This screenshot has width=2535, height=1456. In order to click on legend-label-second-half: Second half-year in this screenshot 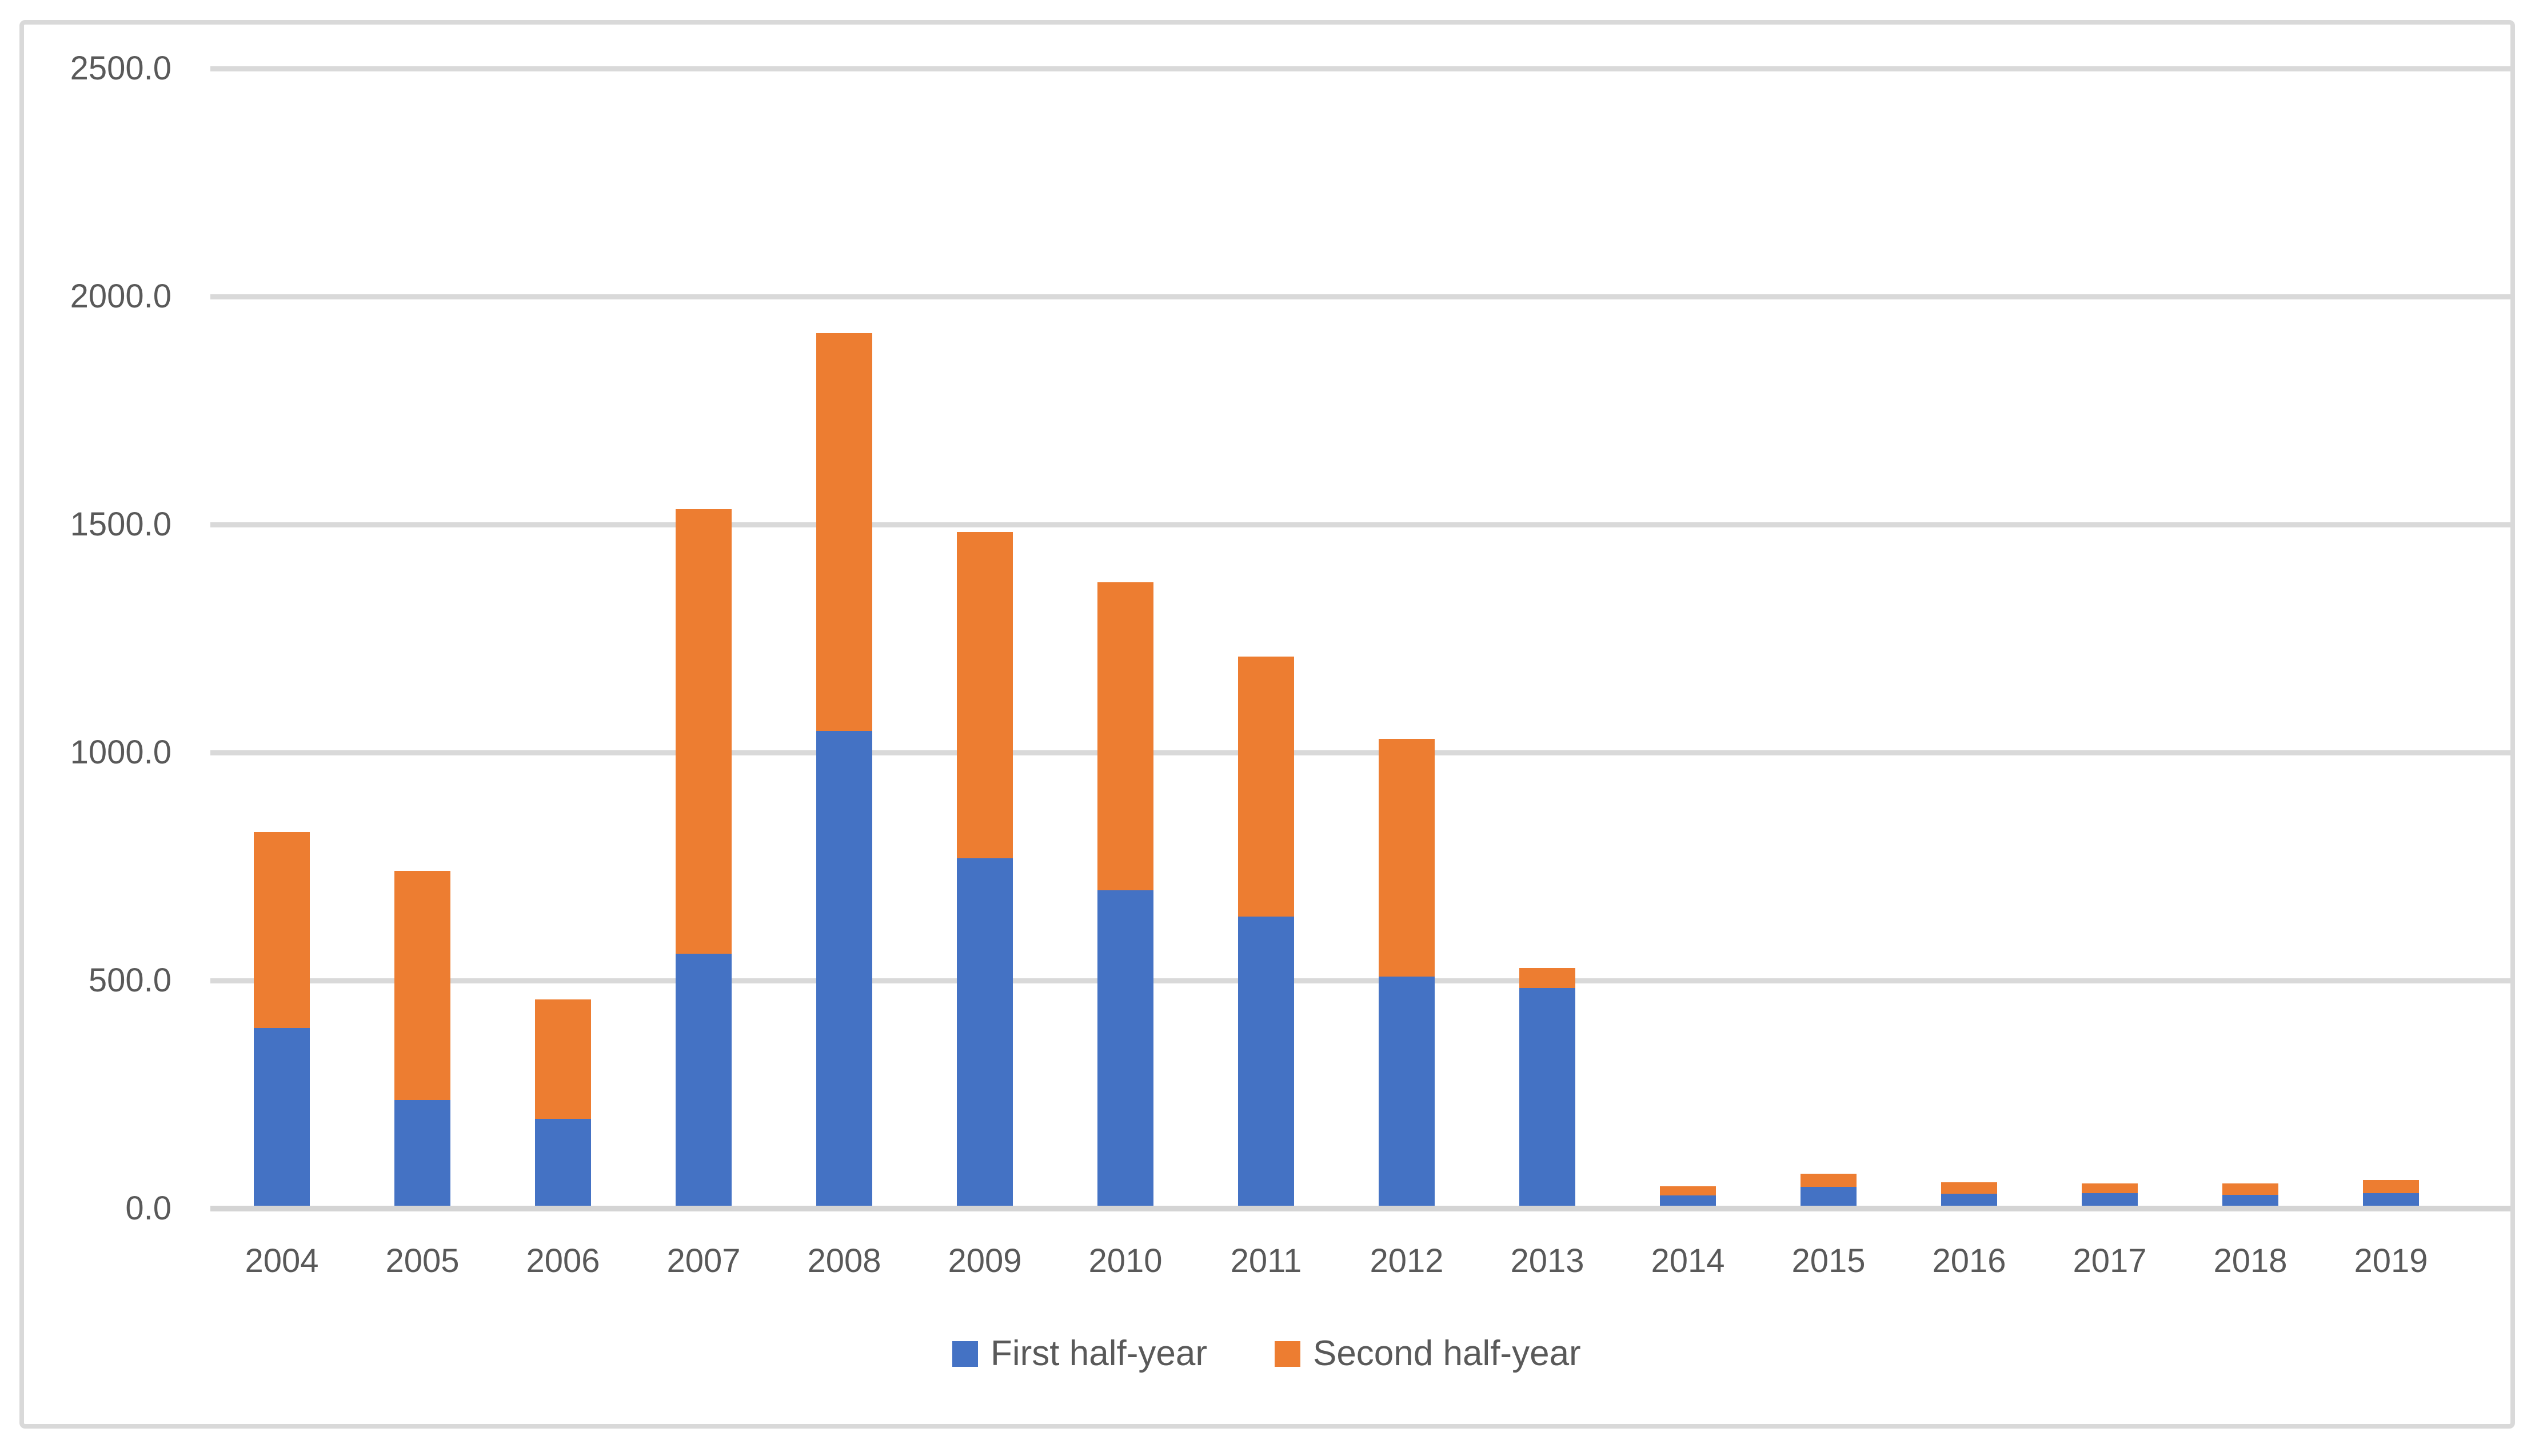, I will do `click(1446, 1353)`.